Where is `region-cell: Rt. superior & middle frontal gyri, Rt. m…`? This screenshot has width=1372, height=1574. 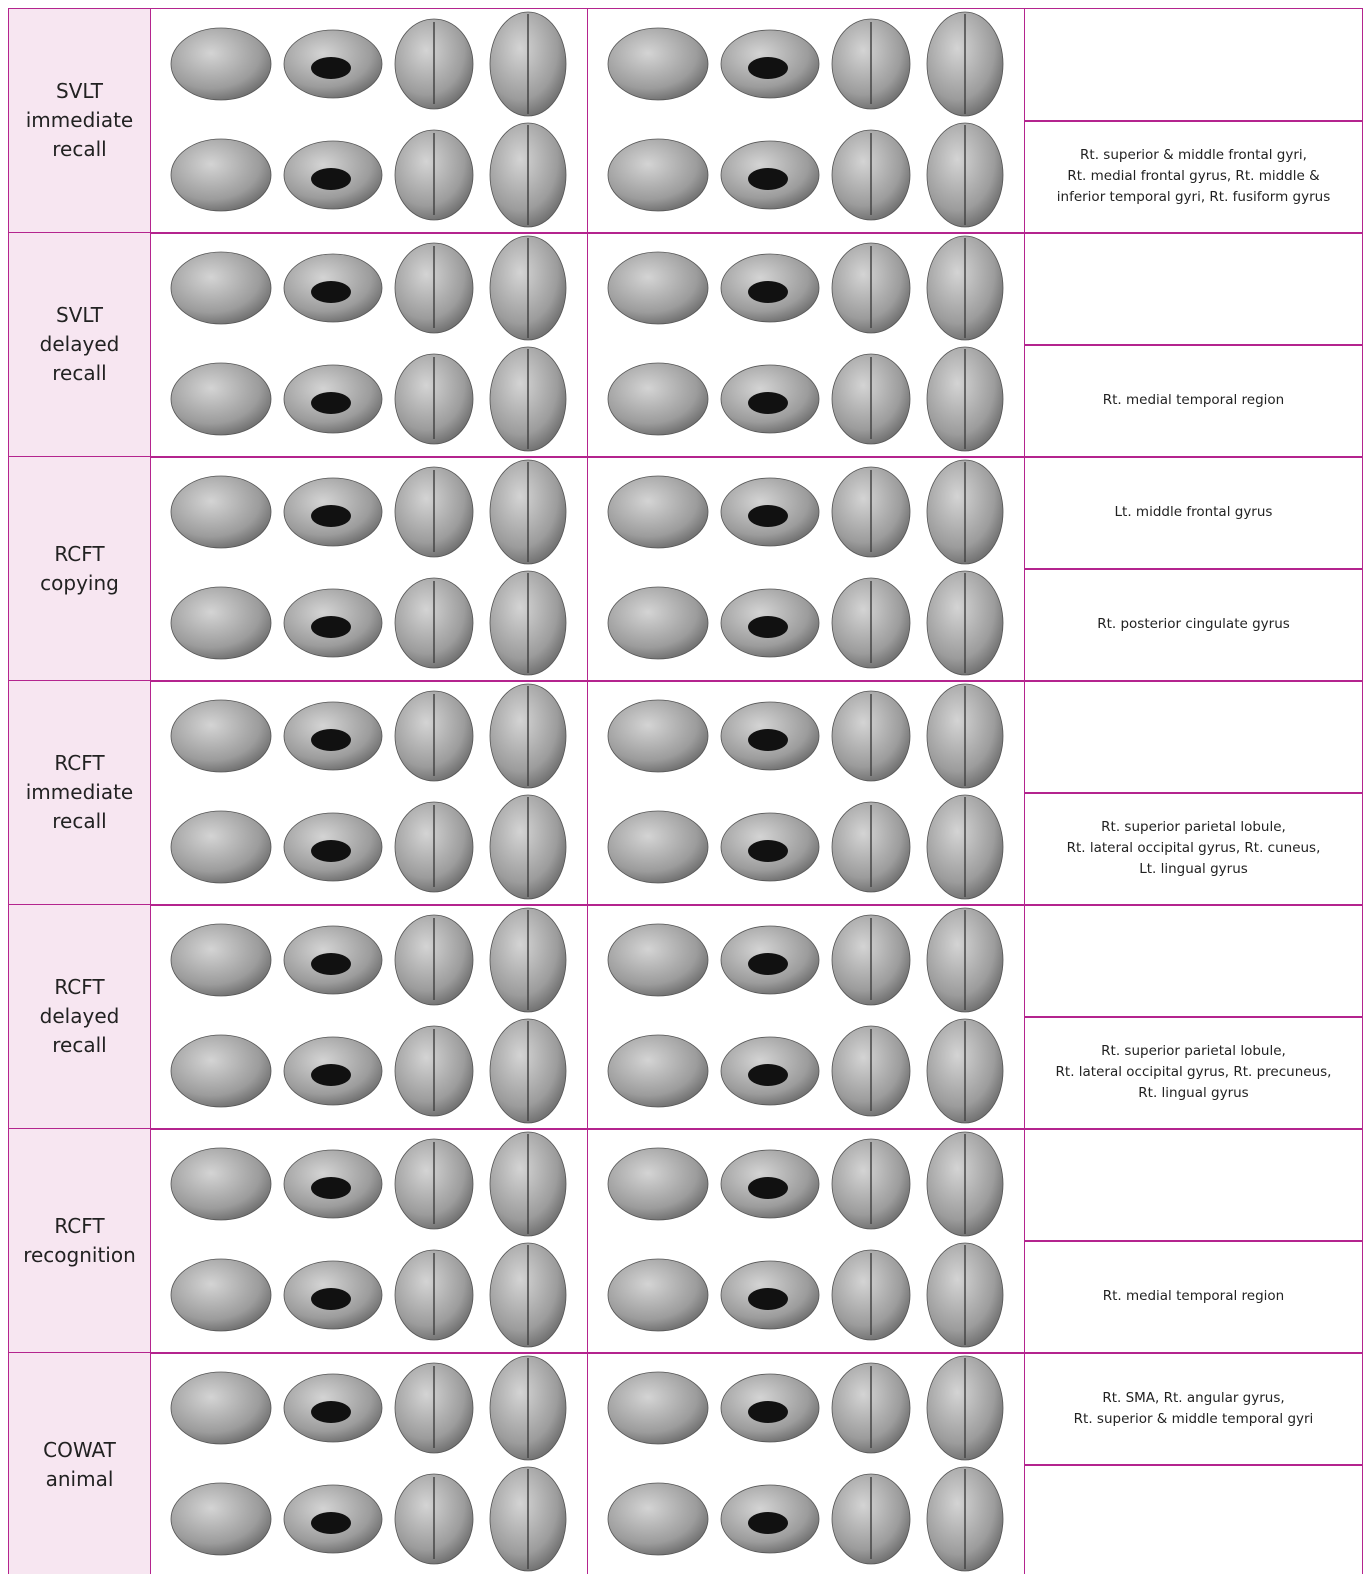
region-cell: Rt. superior & middle frontal gyri, Rt. m… is located at coordinates (1193, 177).